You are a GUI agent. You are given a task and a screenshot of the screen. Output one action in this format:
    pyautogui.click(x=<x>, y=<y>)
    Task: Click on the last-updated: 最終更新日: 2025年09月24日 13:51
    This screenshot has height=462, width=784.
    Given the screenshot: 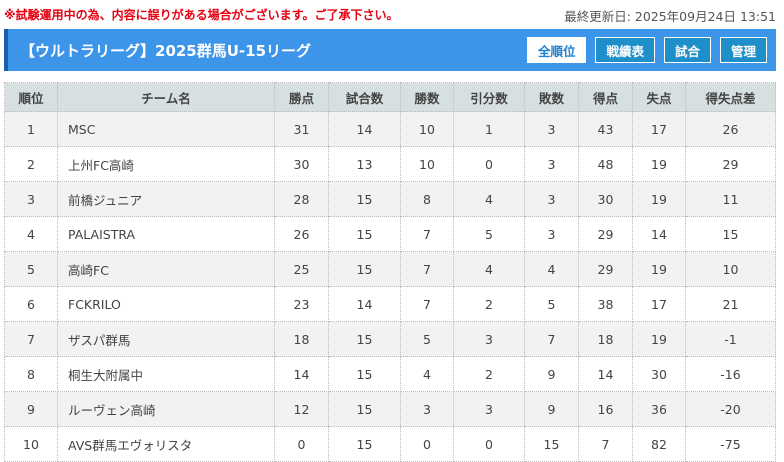 What is the action you would take?
    pyautogui.click(x=670, y=16)
    